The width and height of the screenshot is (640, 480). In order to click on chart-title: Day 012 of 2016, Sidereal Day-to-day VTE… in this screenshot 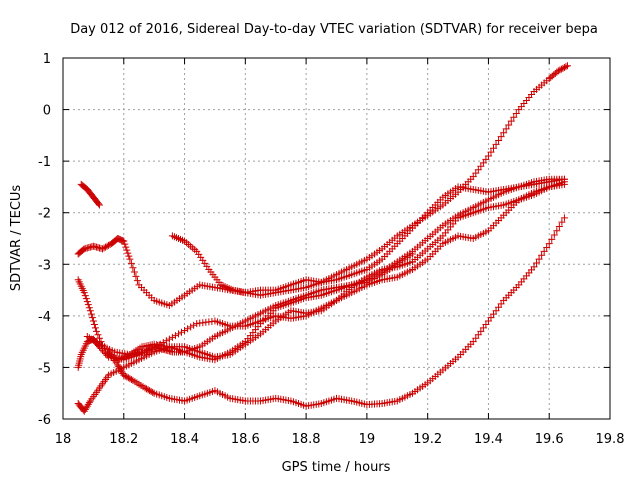, I will do `click(334, 29)`.